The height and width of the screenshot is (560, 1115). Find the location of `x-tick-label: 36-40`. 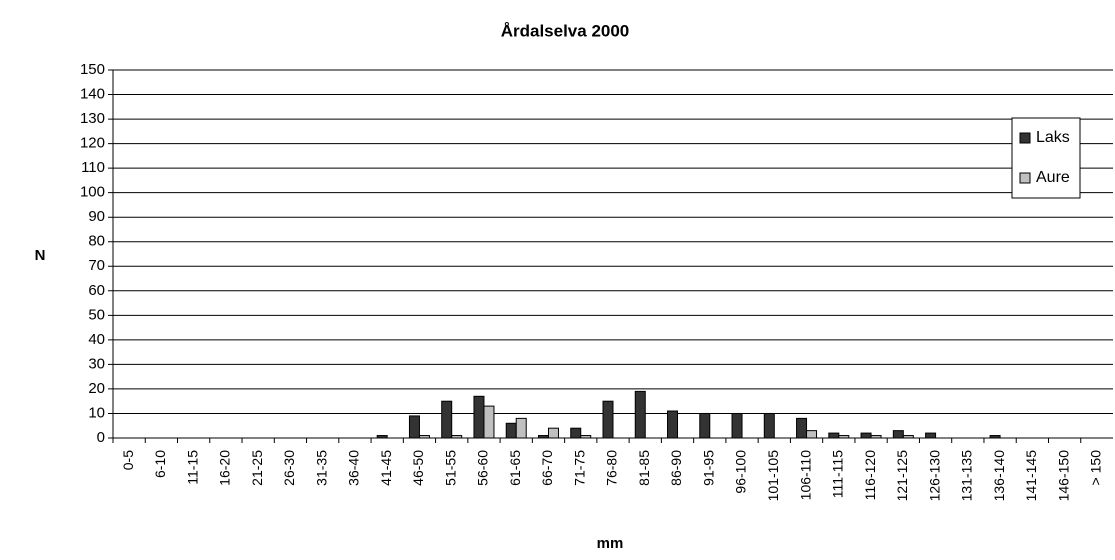

x-tick-label: 36-40 is located at coordinates (354, 468).